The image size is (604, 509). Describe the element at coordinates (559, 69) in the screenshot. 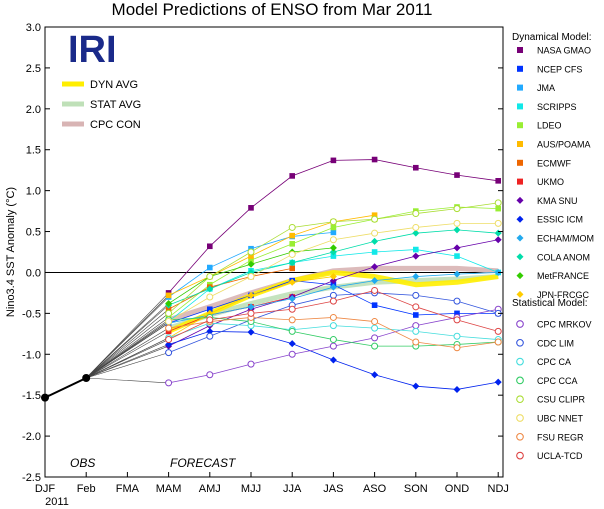

I see `legend-label-dyn: NCEP CFS` at that location.